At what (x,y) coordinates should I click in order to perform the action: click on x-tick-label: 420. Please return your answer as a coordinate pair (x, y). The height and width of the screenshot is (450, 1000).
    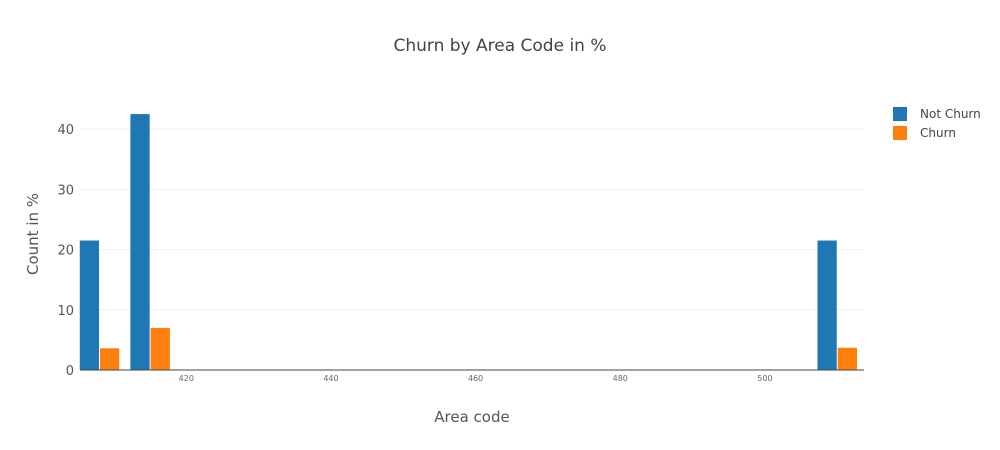
    Looking at the image, I should click on (186, 378).